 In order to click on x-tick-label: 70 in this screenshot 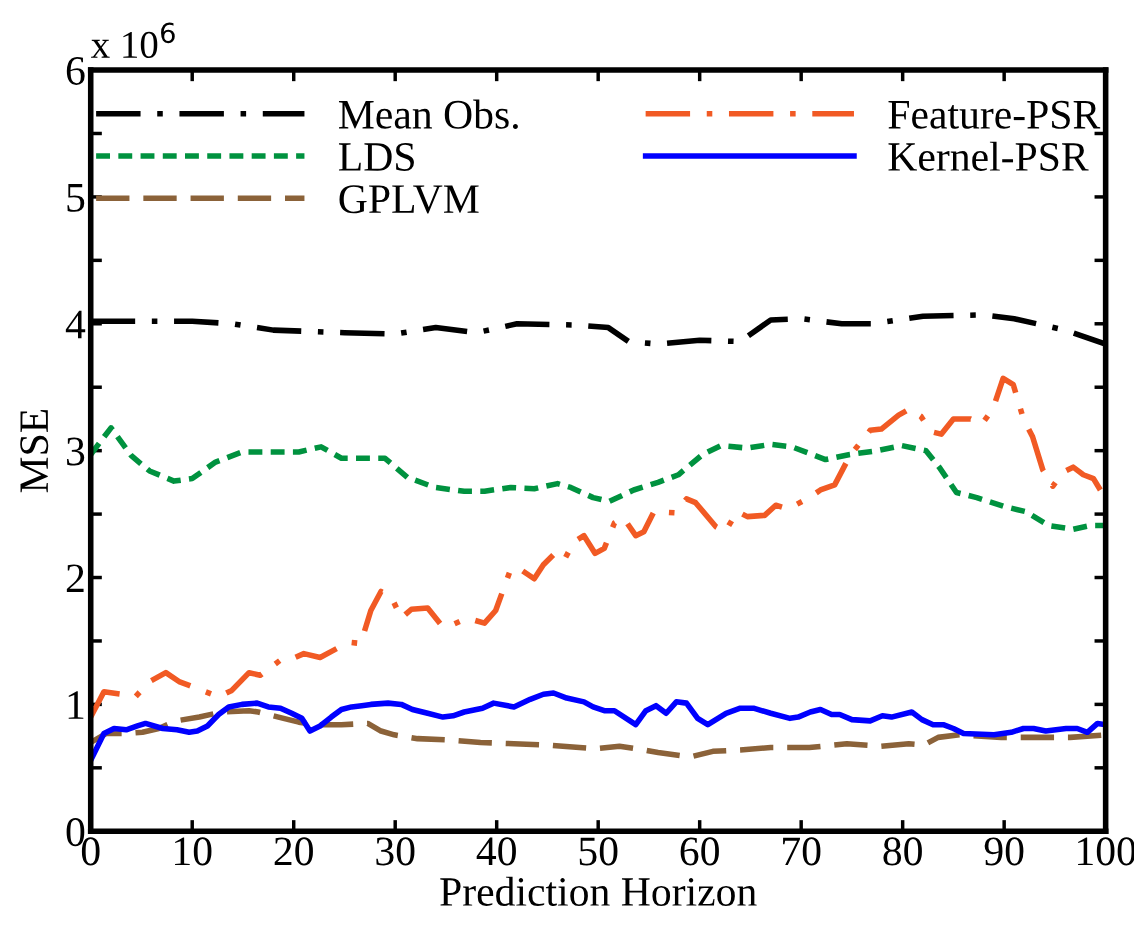, I will do `click(802, 851)`.